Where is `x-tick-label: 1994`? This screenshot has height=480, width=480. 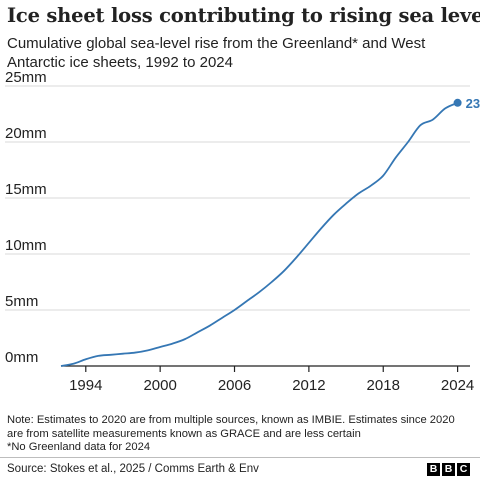
x-tick-label: 1994 is located at coordinates (85, 385).